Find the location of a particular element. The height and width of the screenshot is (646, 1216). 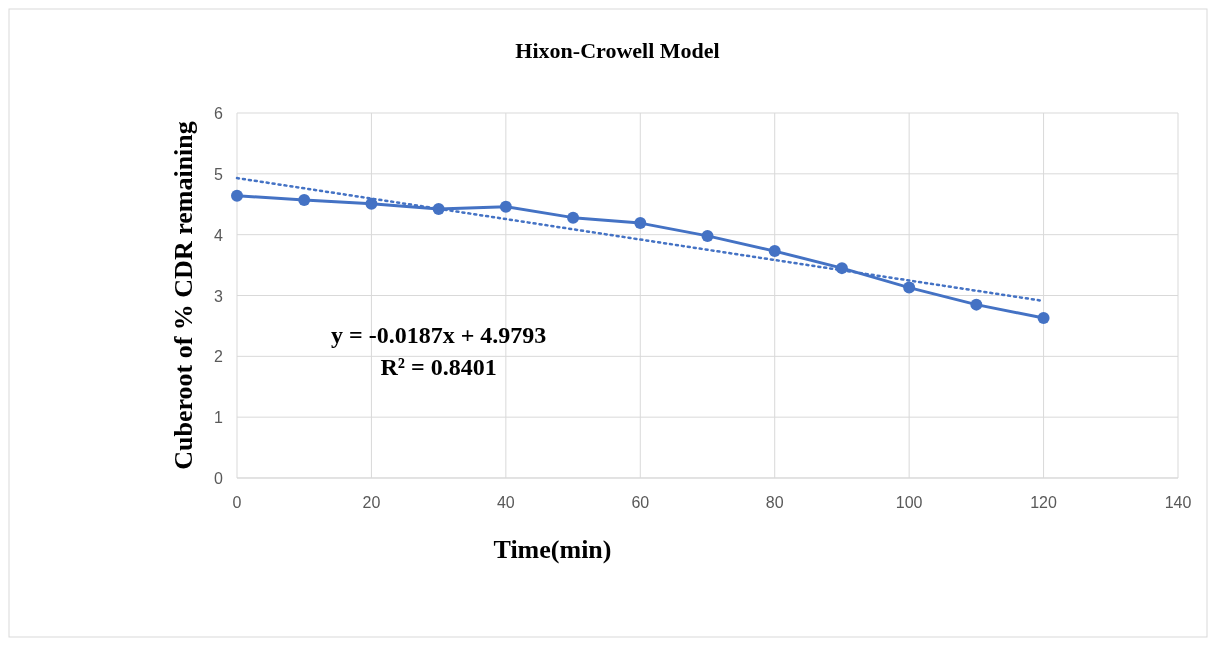

y-tick-label: 3 is located at coordinates (219, 296).